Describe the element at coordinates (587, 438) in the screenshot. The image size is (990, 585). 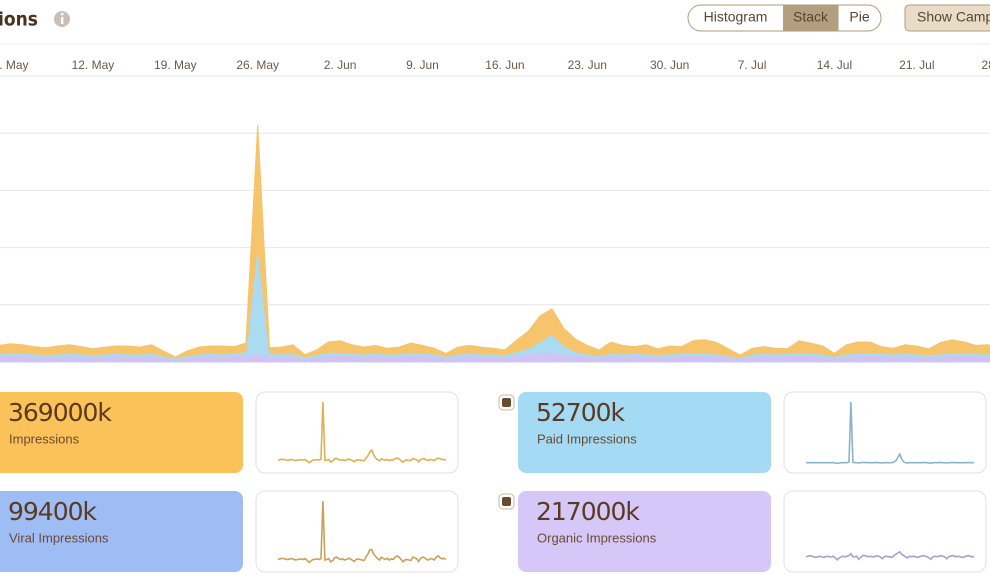
I see `metric-label: Paid Impressions` at that location.